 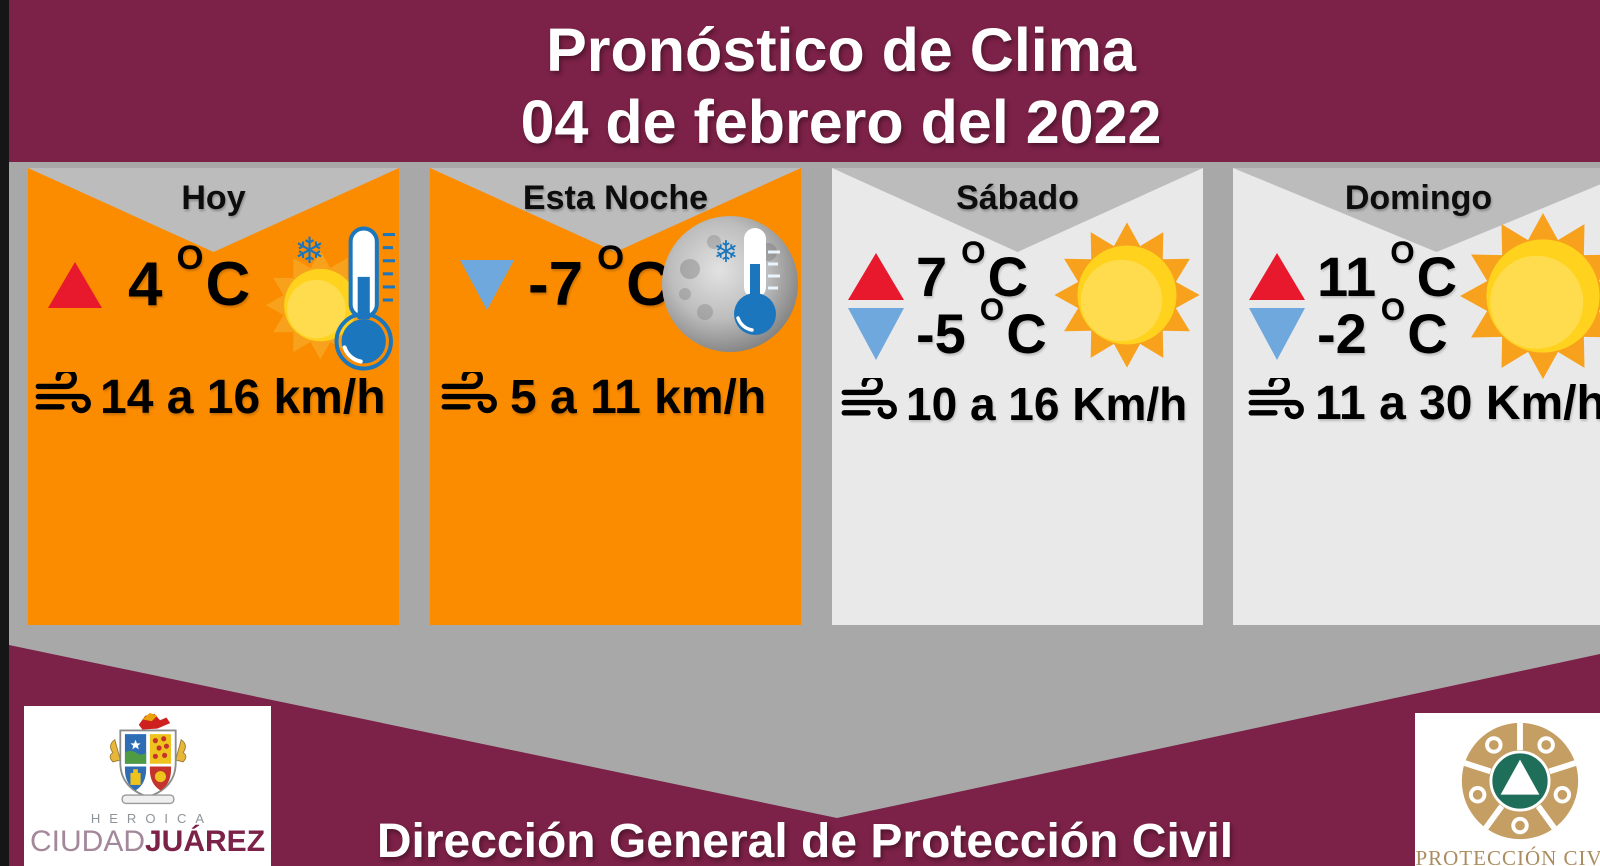 I want to click on proteccion-civil-logo: PROTECCIÓN CIVIL, so click(x=1507, y=789).